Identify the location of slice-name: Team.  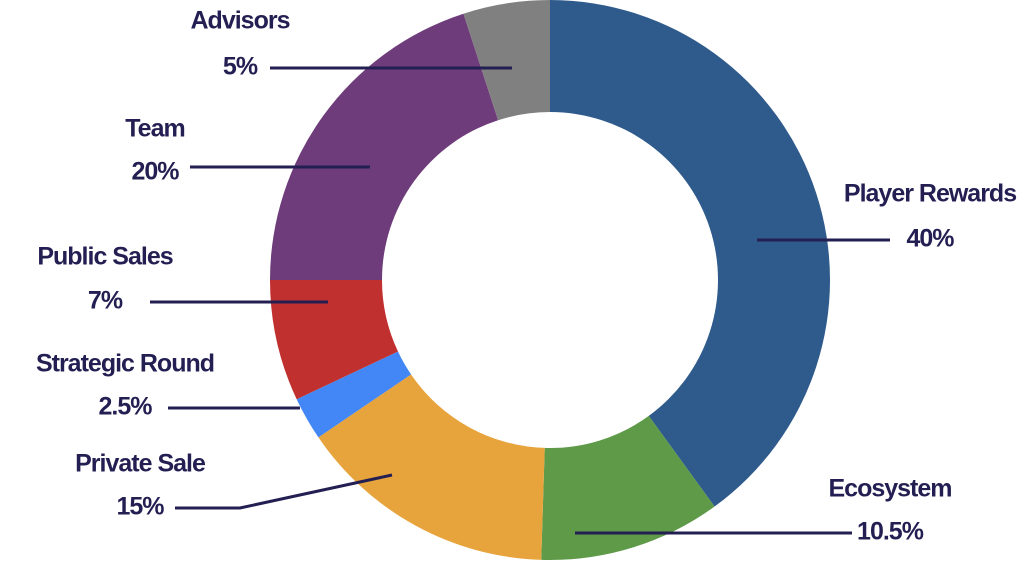
(154, 129).